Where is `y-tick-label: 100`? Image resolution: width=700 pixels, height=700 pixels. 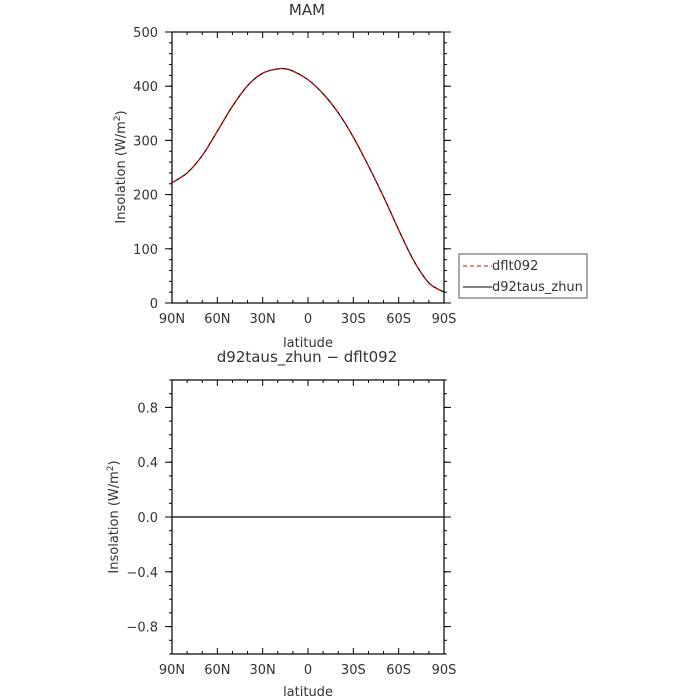 y-tick-label: 100 is located at coordinates (145, 250).